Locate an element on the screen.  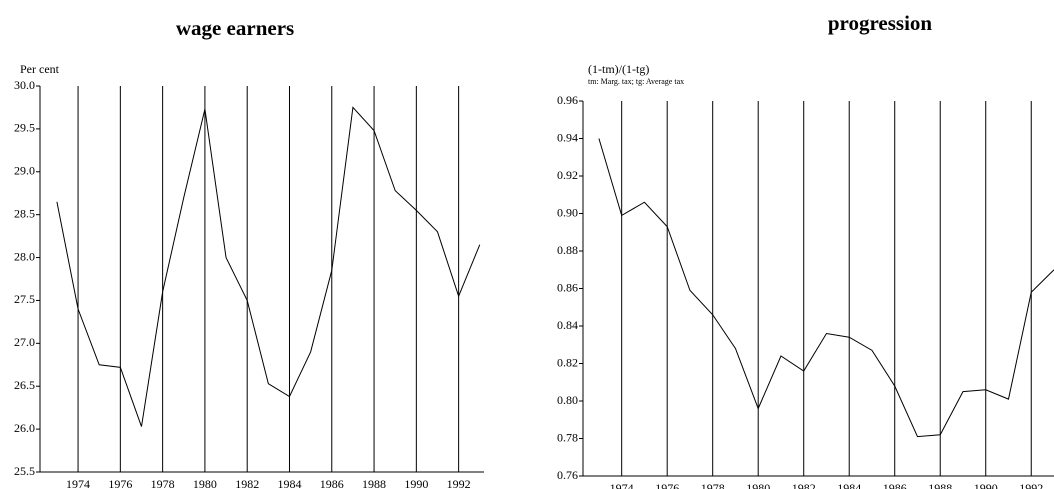
y-tick-label: 0.86 is located at coordinates (567, 287).